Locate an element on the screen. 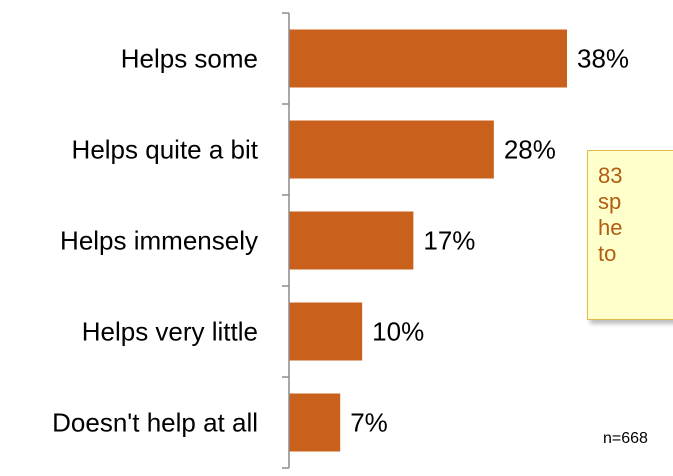 This screenshot has width=673, height=476. value-label: 10% is located at coordinates (398, 332).